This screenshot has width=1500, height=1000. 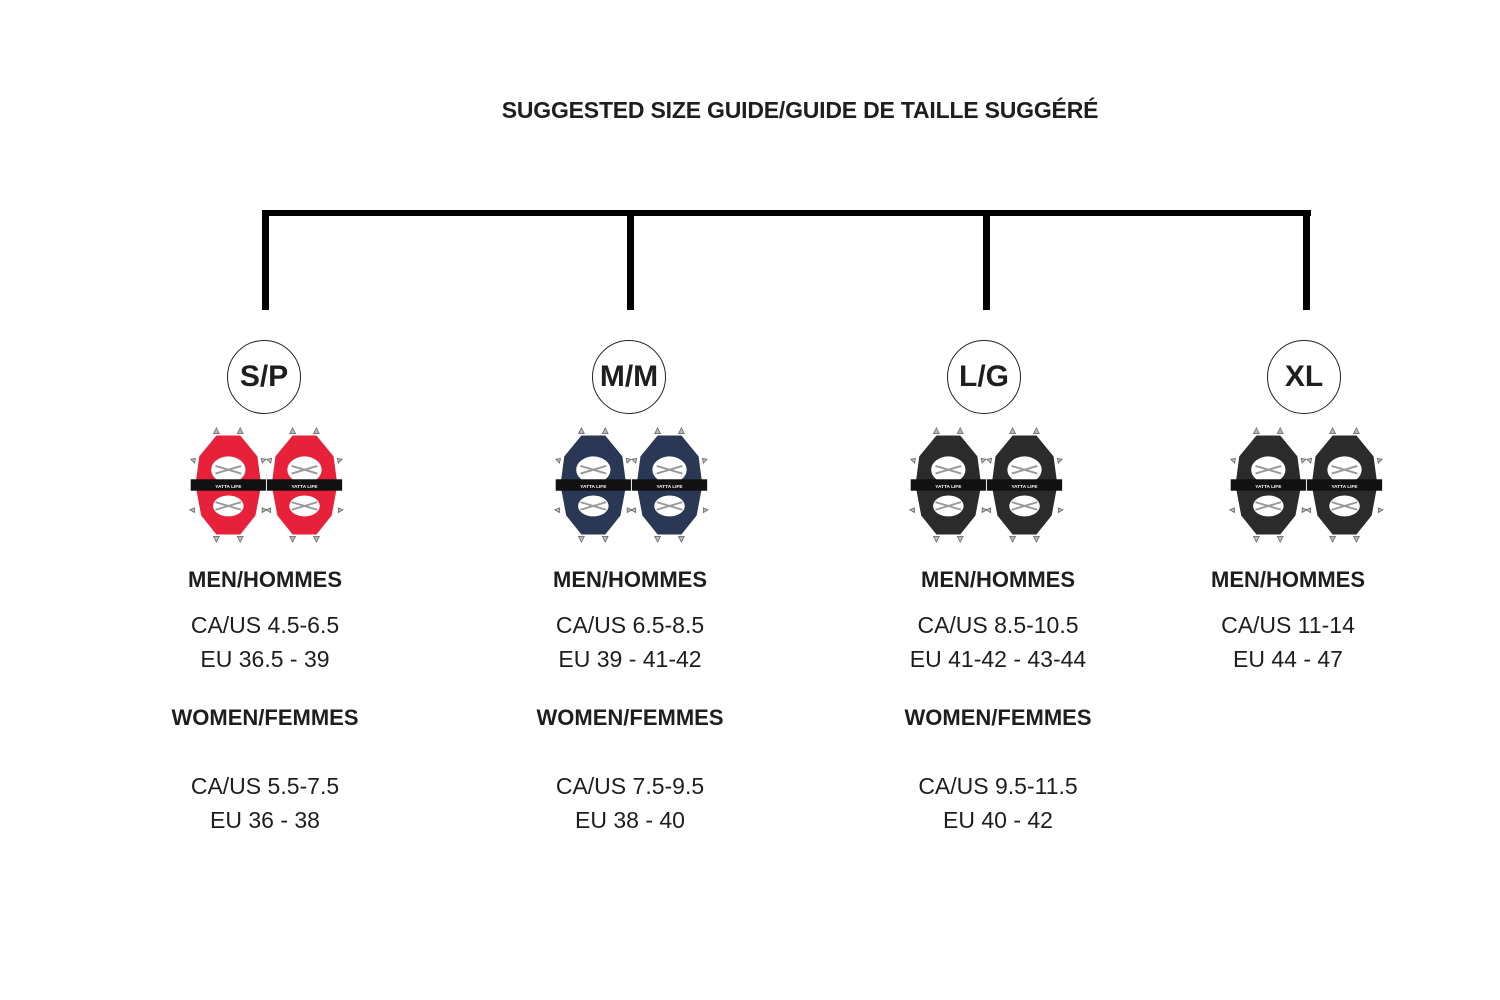 I want to click on men-eu-size: EU 41-42 - 43-44, so click(x=998, y=659).